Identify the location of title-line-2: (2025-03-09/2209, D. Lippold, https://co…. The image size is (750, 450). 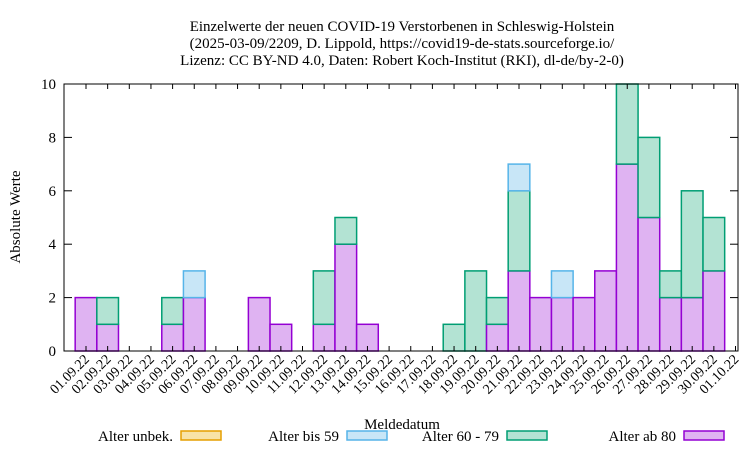
(402, 44).